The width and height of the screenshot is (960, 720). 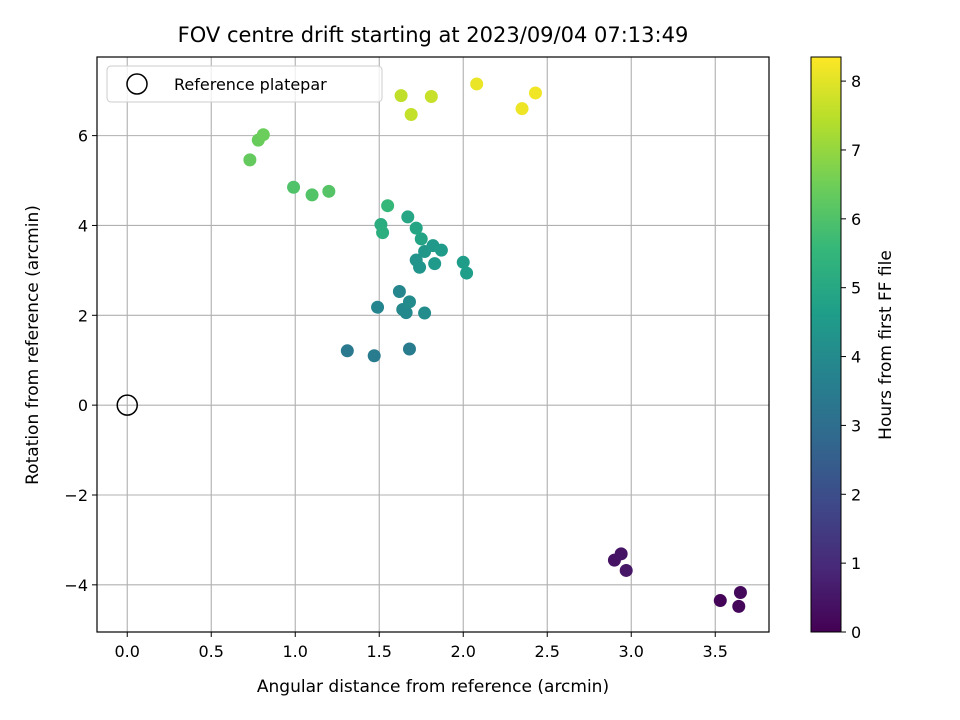 What do you see at coordinates (33, 345) in the screenshot?
I see `y-axis-title: Rotation from reference (arcmin)` at bounding box center [33, 345].